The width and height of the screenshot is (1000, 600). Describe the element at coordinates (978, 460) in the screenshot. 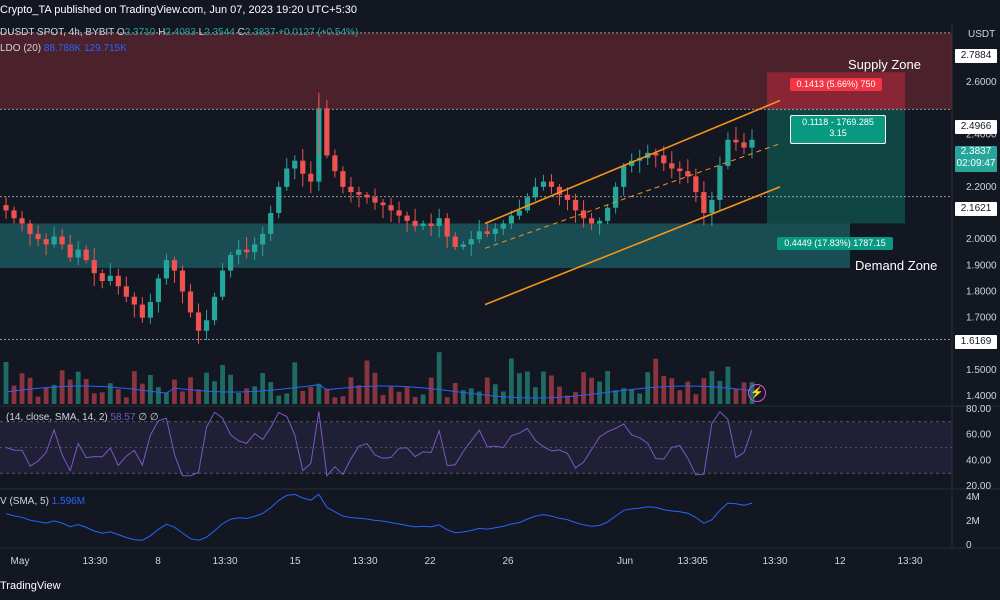

I see `rsi-tick-label: 40.00` at that location.